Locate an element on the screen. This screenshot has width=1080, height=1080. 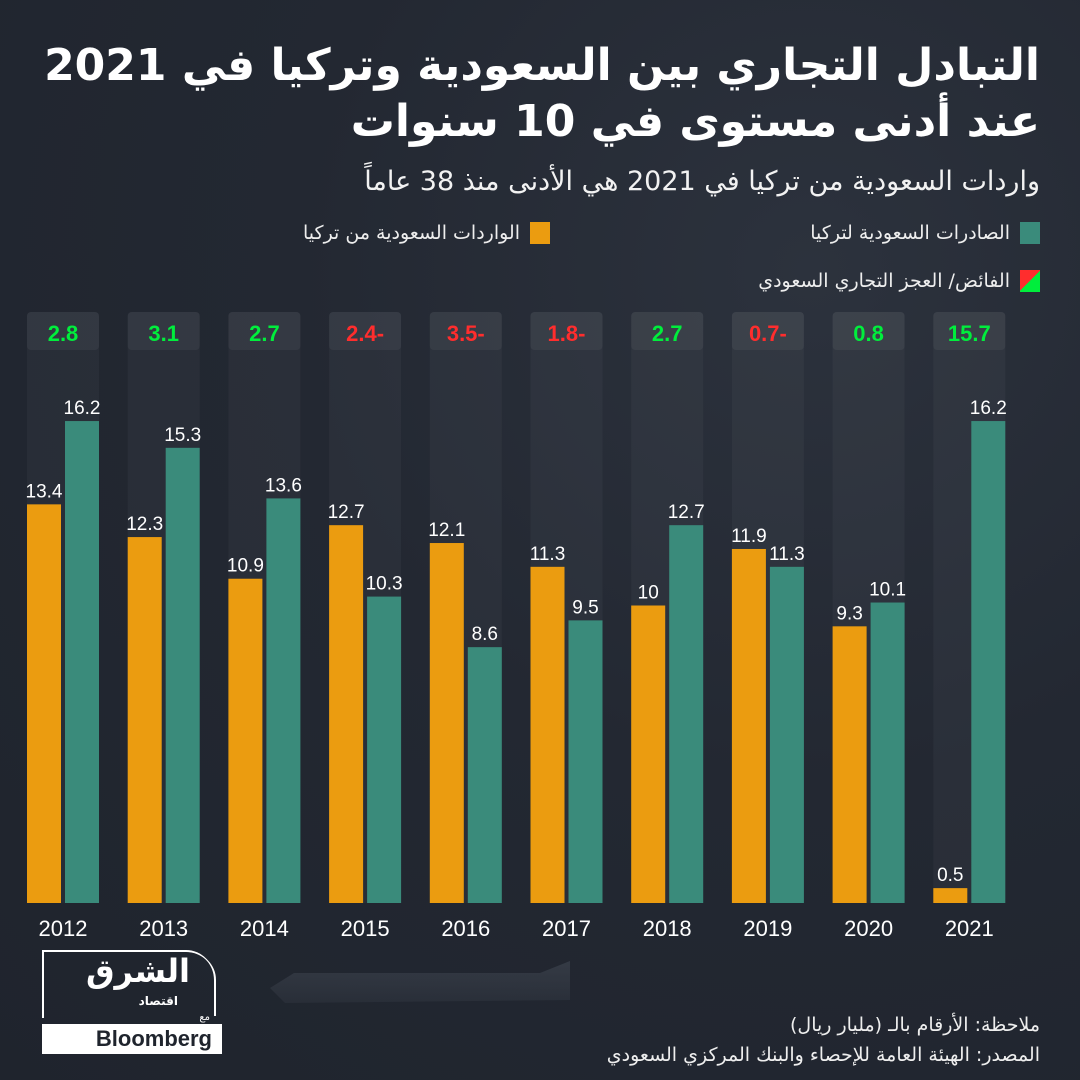
imports-value-label-2021: 0.5 is located at coordinates (950, 875).